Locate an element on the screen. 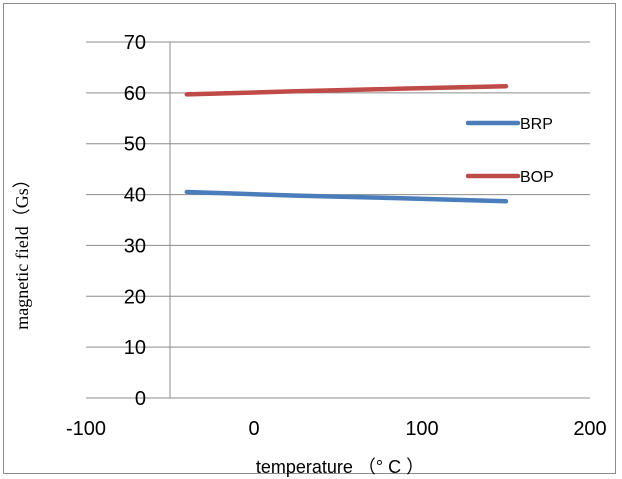 This screenshot has width=622, height=479. y-tick-label: 50 is located at coordinates (135, 145).